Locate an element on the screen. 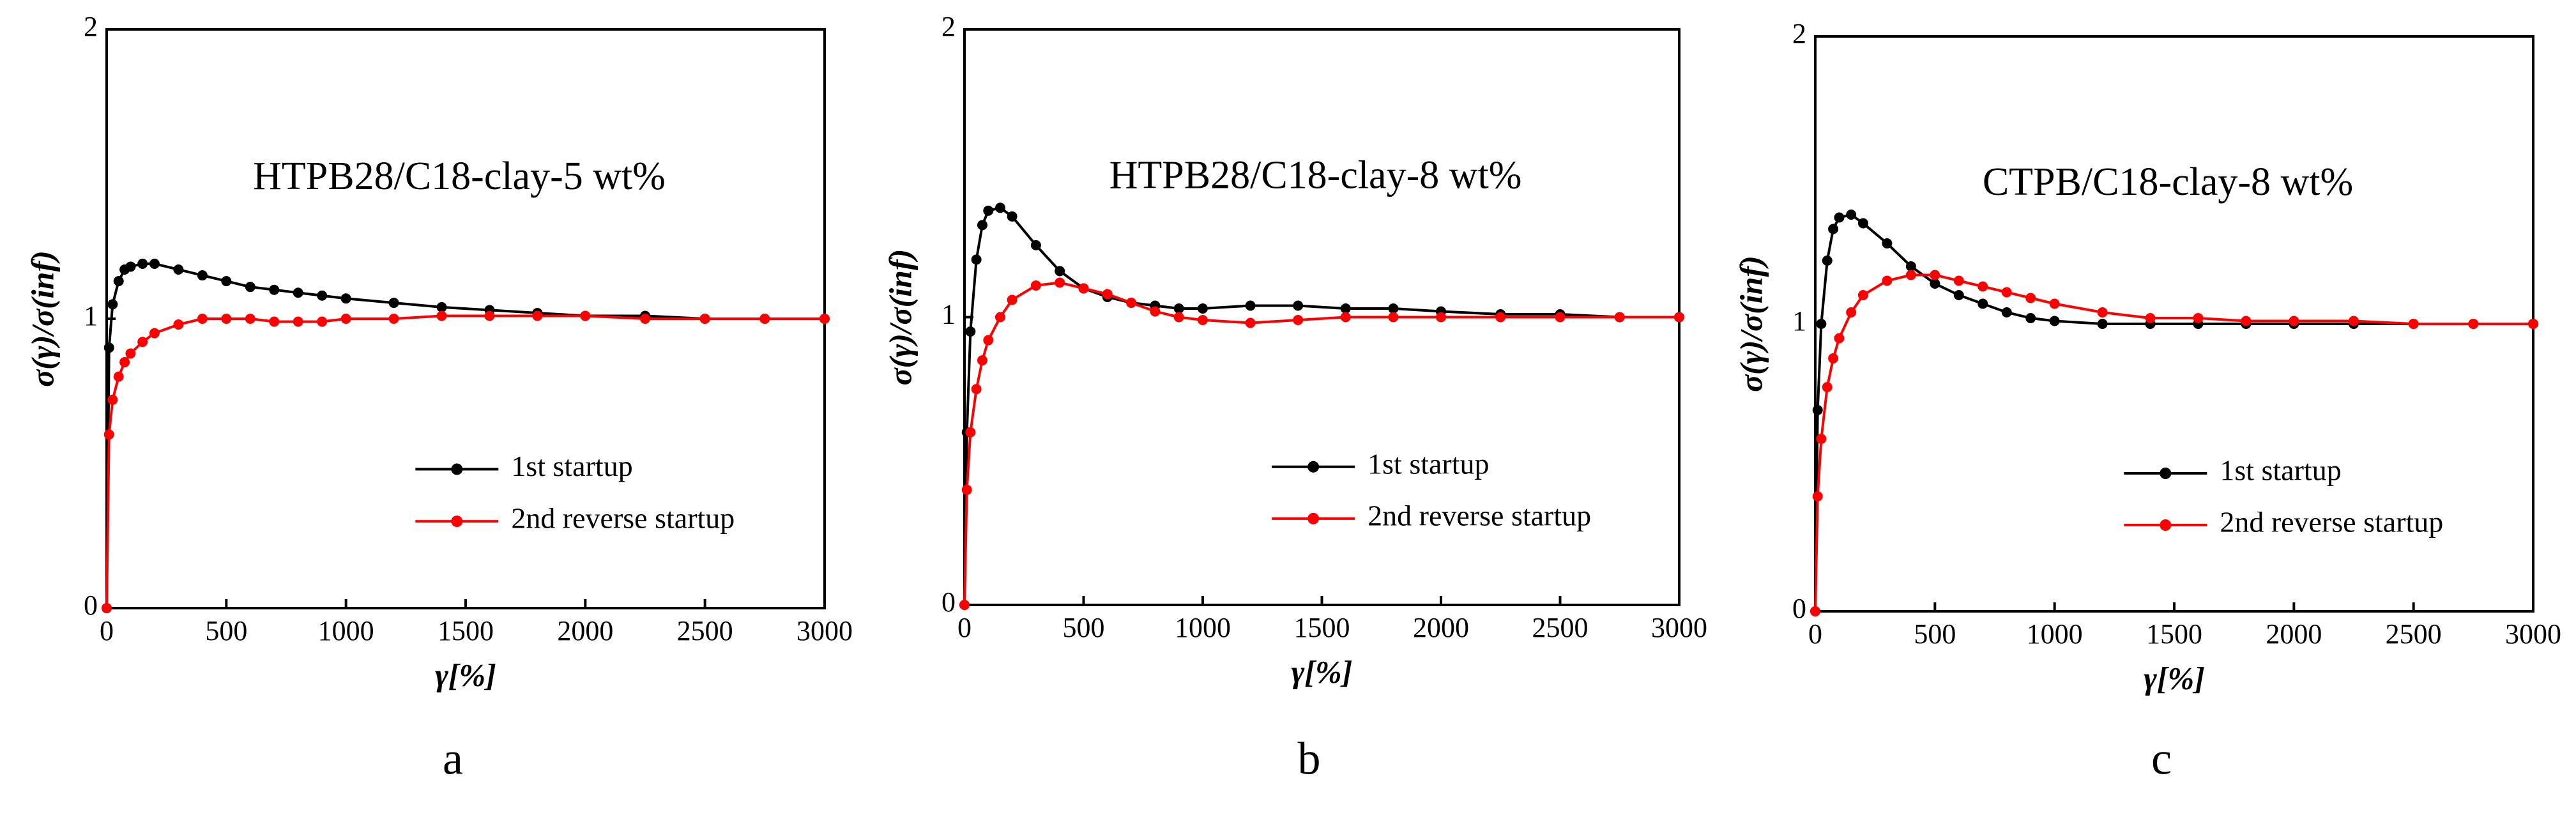  y-tick-label: 2 is located at coordinates (91, 27).